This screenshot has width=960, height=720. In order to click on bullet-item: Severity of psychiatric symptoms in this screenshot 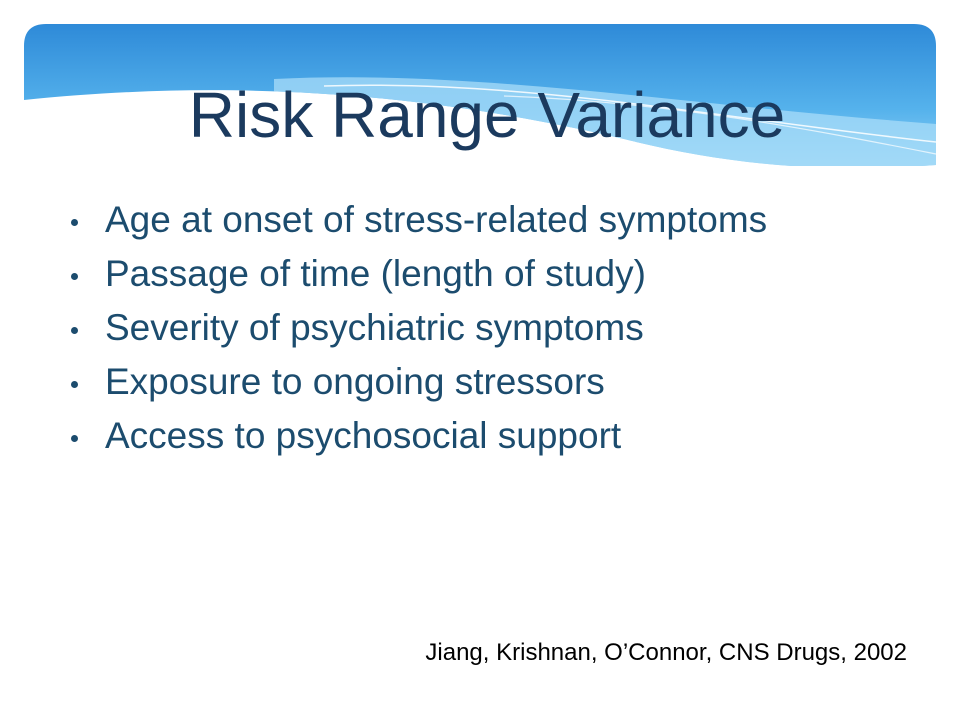, I will do `click(480, 328)`.